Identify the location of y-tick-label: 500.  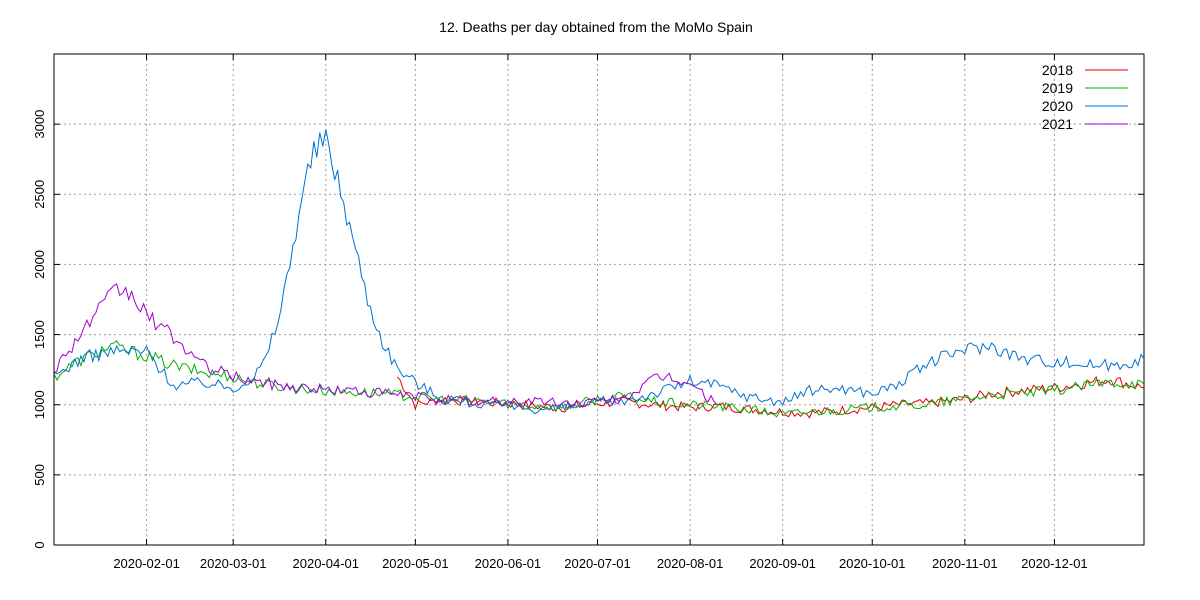
(39, 475).